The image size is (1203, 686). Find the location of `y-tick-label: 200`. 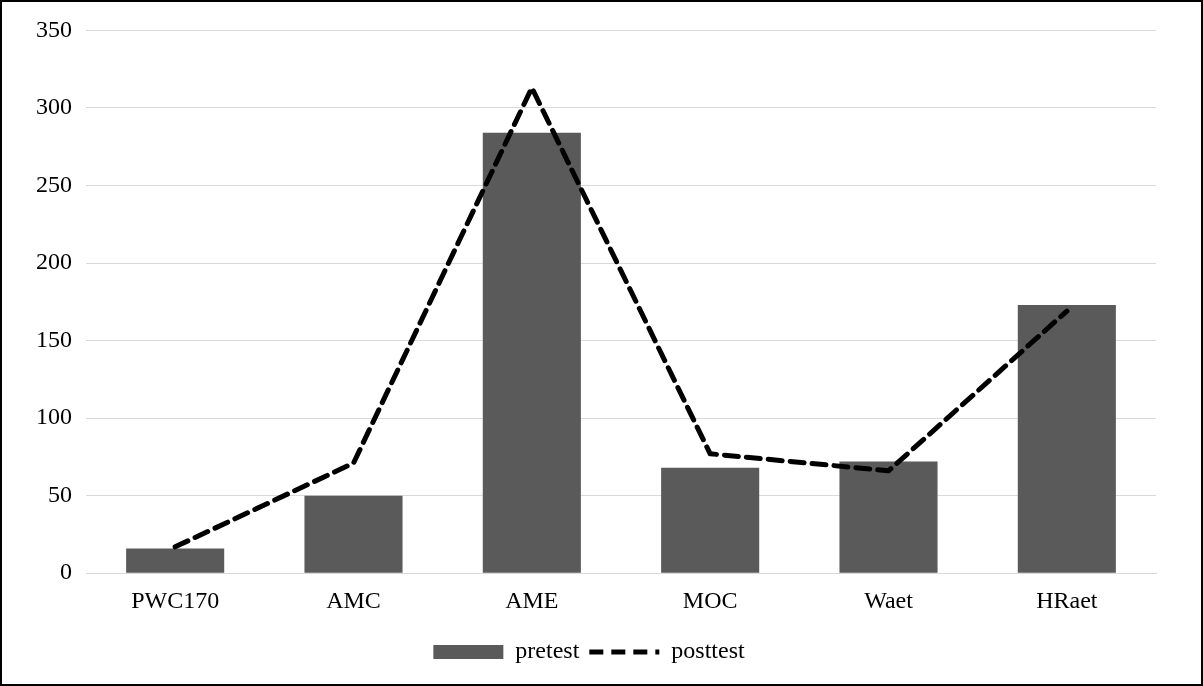

y-tick-label: 200 is located at coordinates (54, 261).